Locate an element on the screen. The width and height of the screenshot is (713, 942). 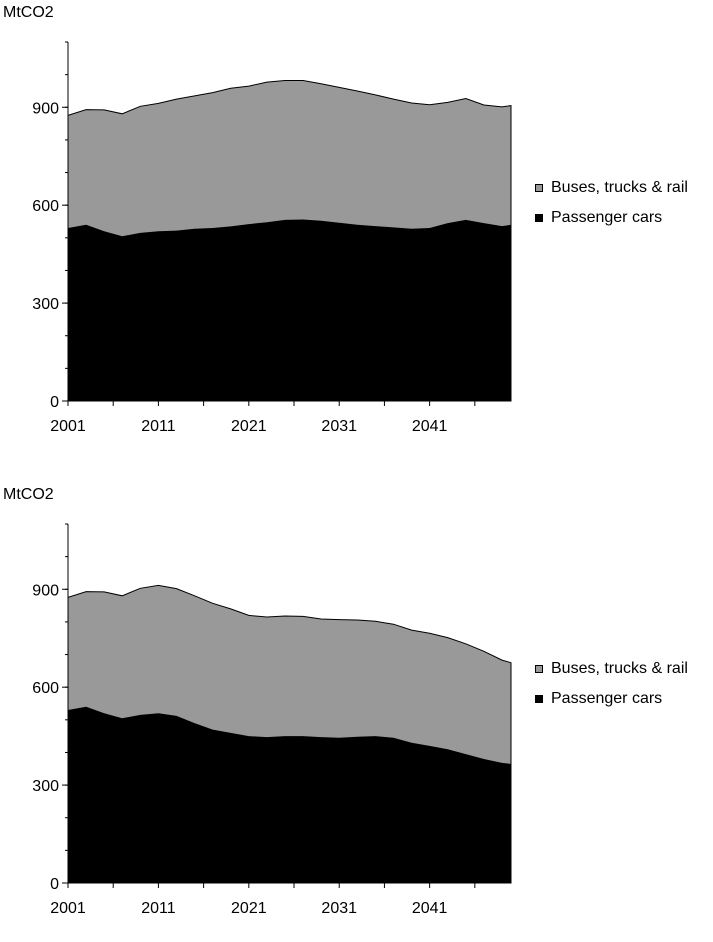
legend-top: Buses, trucks & rail Passenger cars is located at coordinates (611, 208).